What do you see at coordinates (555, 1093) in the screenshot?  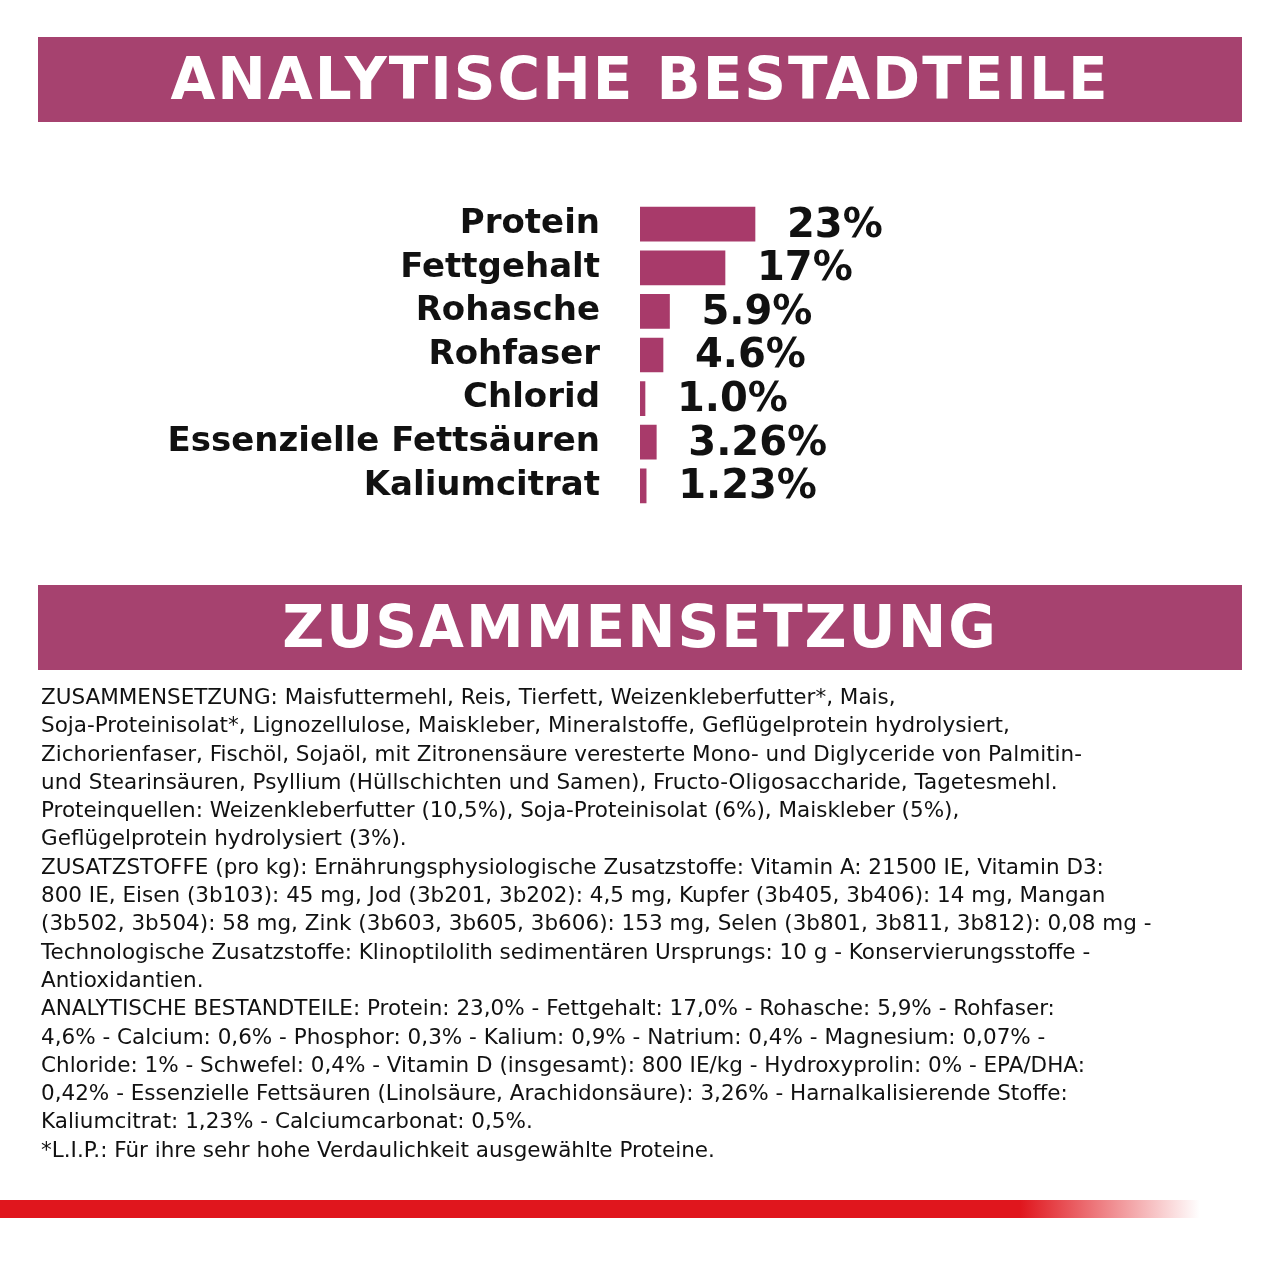 I see `text: 0,42% - Essenzielle Fettsäuren (Linolsäure, Arachidonsäure): 3,26% - Harnalkalisierende Stoffe:` at bounding box center [555, 1093].